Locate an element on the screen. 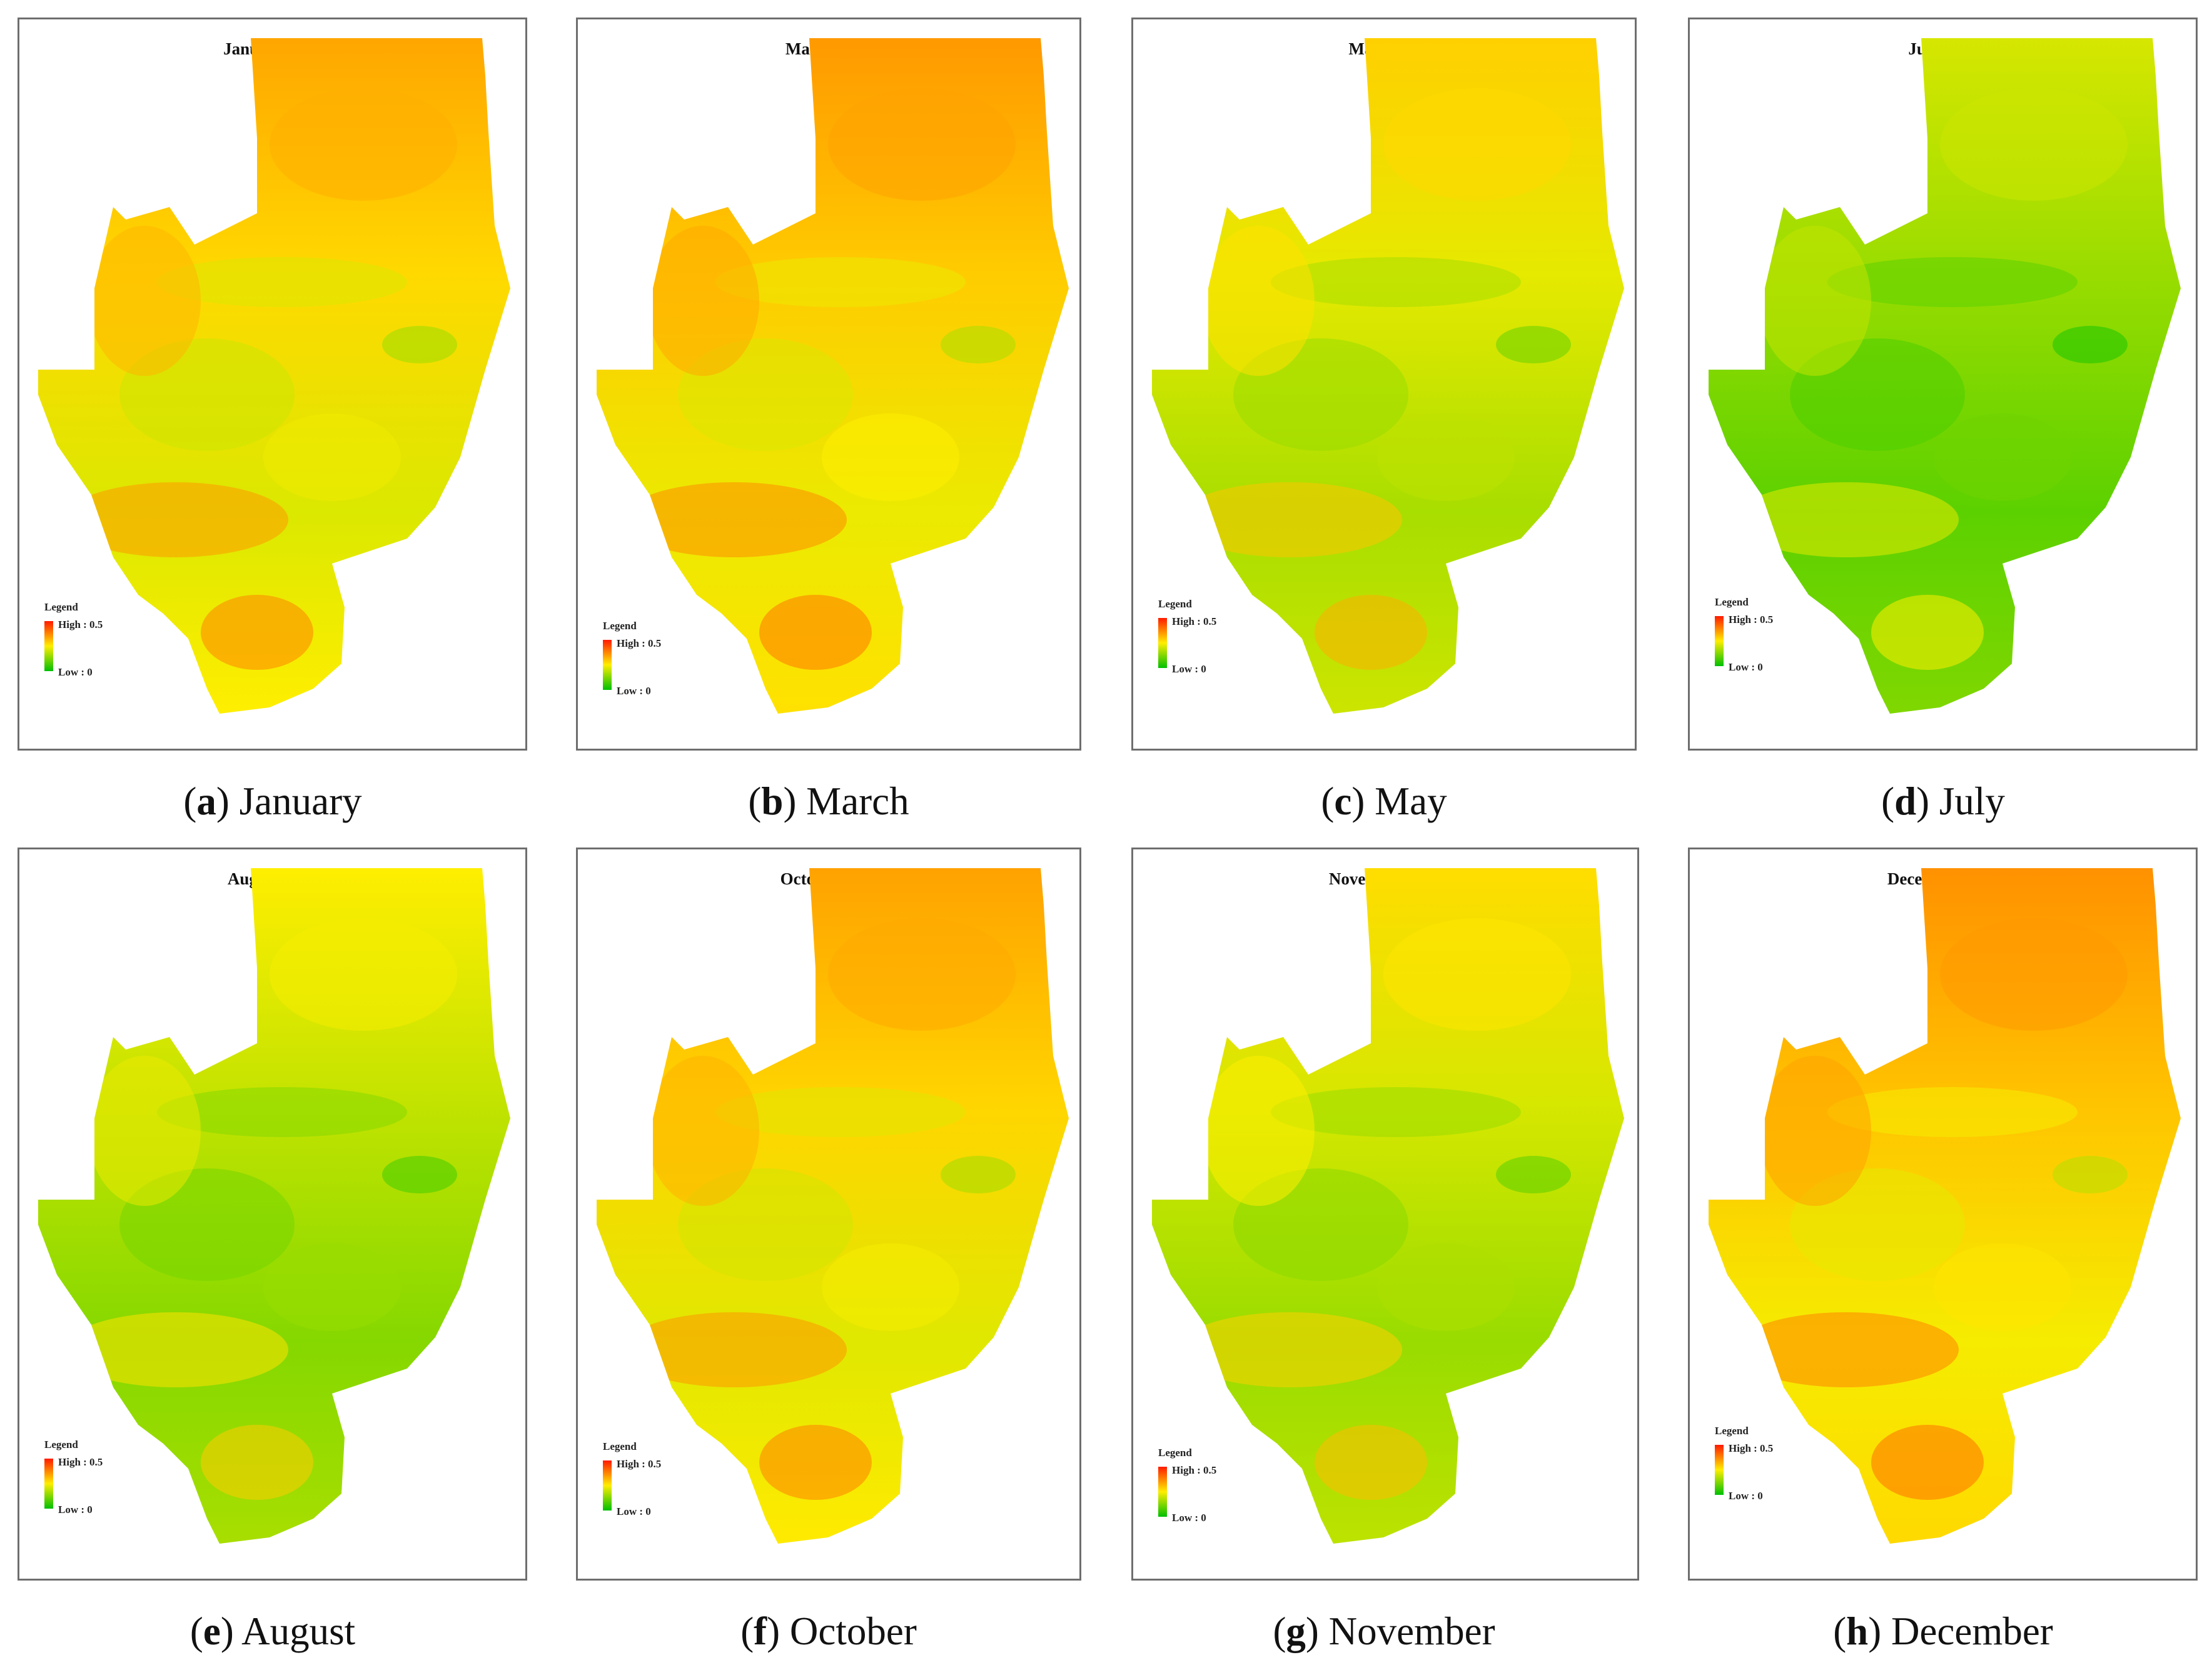  caption-letter: g is located at coordinates (1296, 1631).